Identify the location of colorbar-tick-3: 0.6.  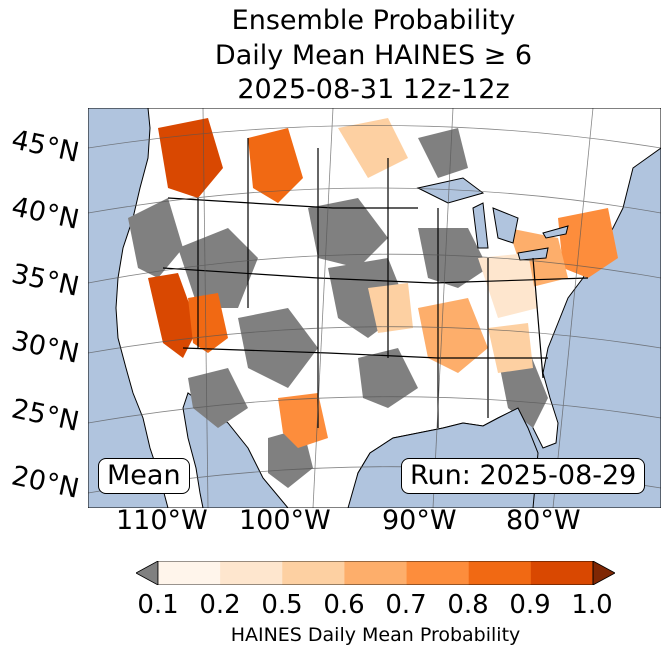
(344, 605).